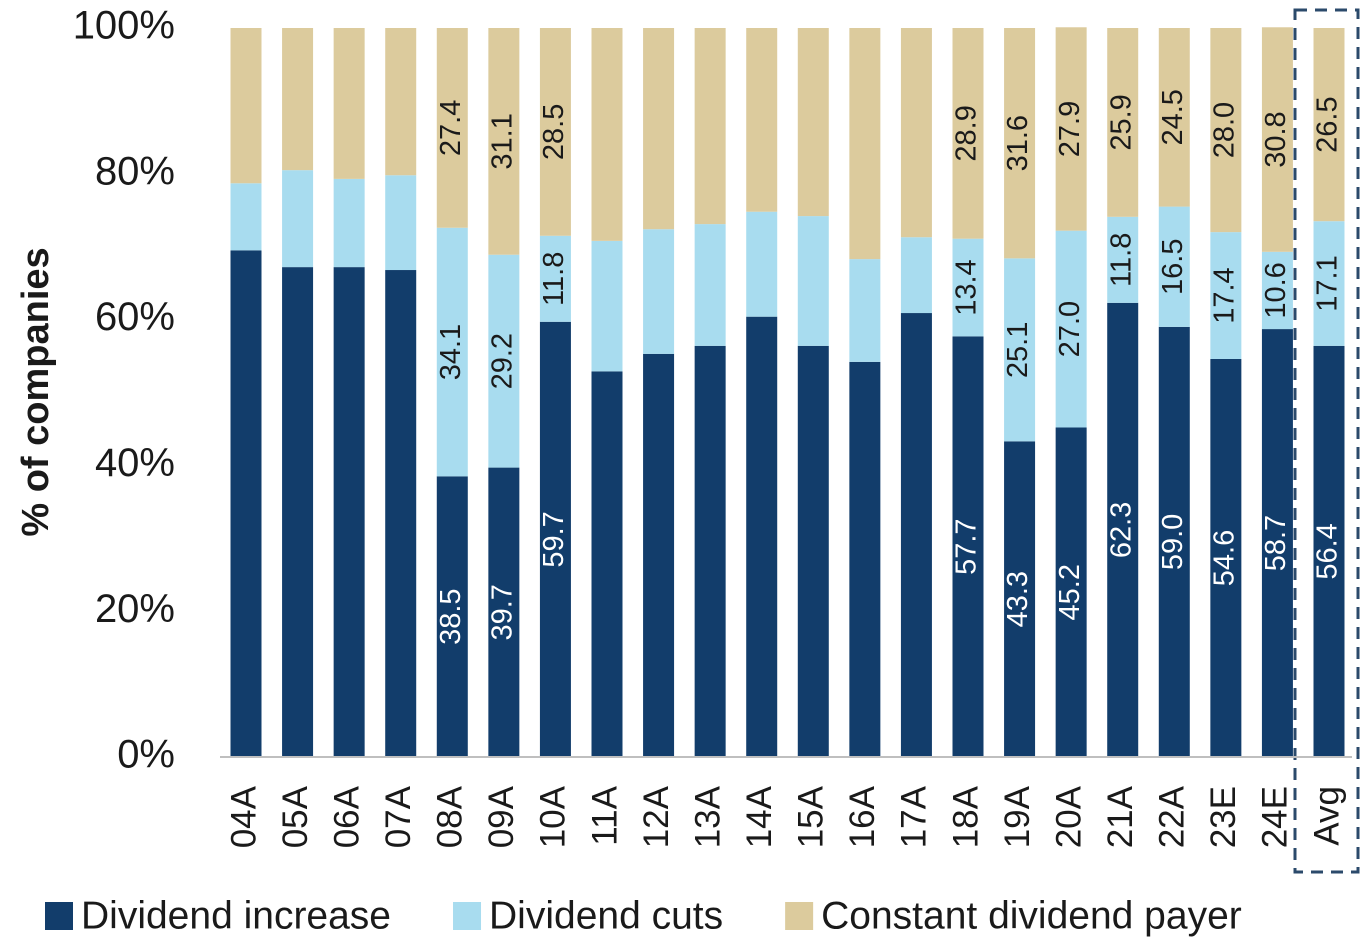 The image size is (1362, 946). Describe the element at coordinates (450, 816) in the screenshot. I see `x-tick-label: 08A` at that location.